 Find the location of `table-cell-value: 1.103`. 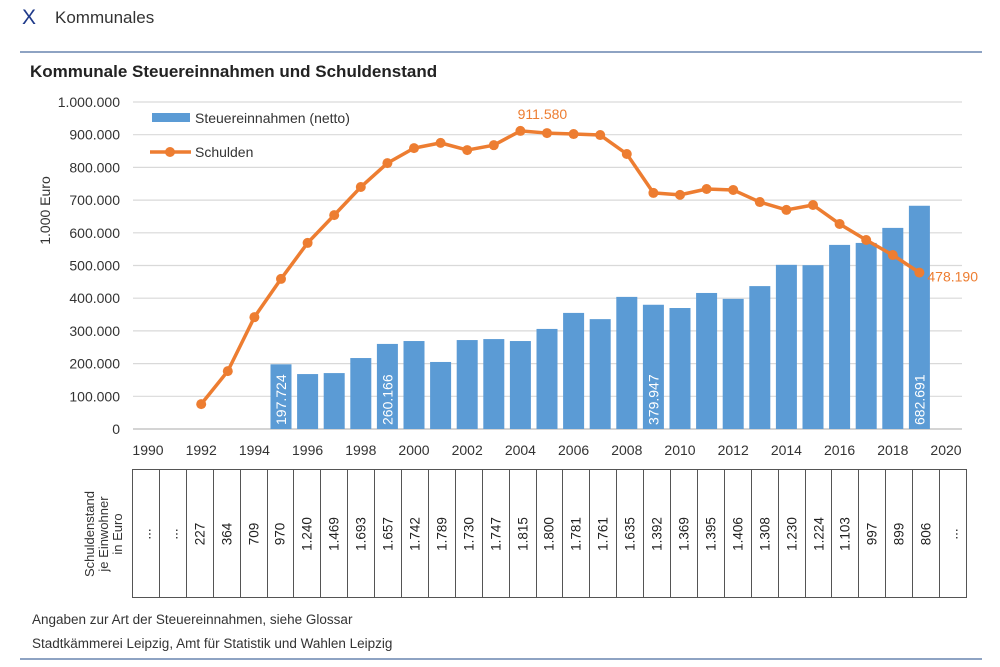

table-cell-value: 1.103 is located at coordinates (845, 533).